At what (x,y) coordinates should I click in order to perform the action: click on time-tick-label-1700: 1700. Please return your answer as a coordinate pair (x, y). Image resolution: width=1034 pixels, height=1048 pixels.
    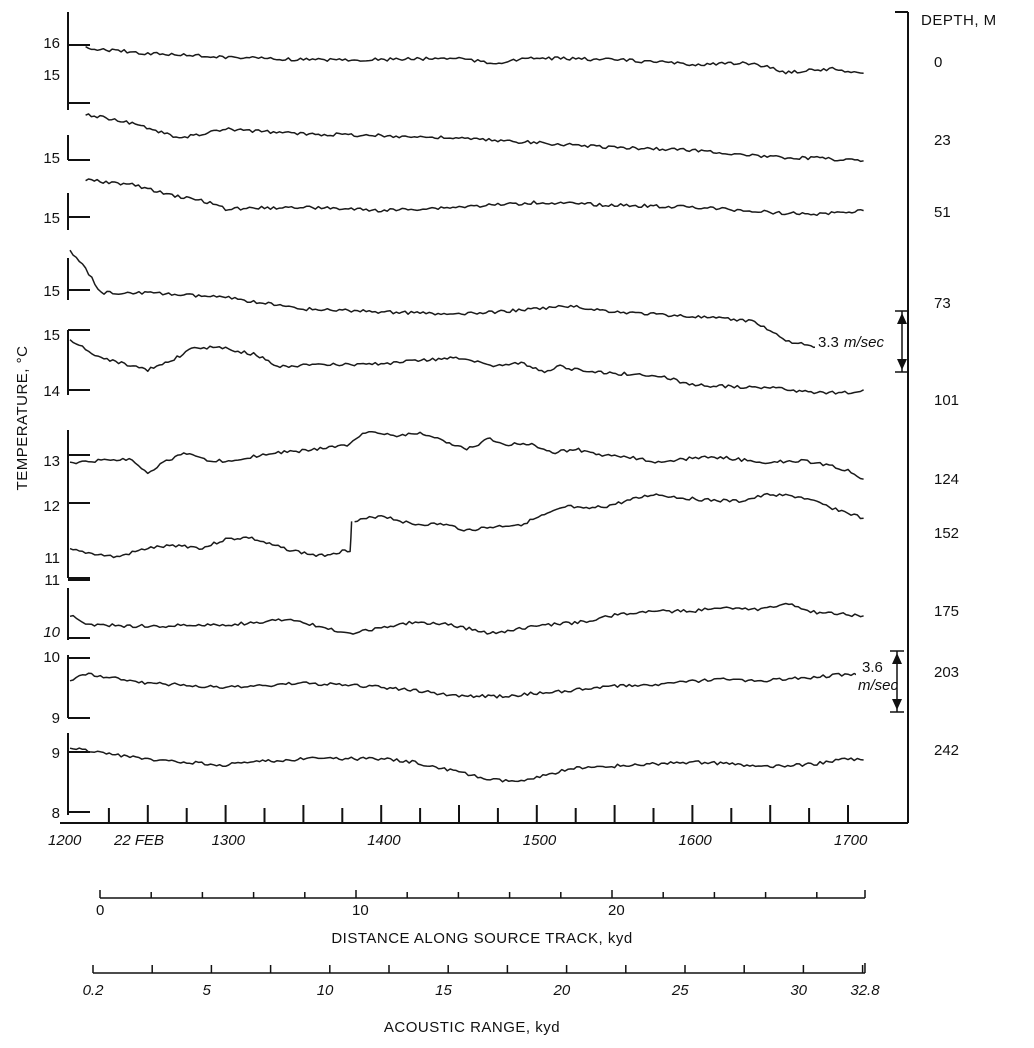
    Looking at the image, I should click on (851, 840).